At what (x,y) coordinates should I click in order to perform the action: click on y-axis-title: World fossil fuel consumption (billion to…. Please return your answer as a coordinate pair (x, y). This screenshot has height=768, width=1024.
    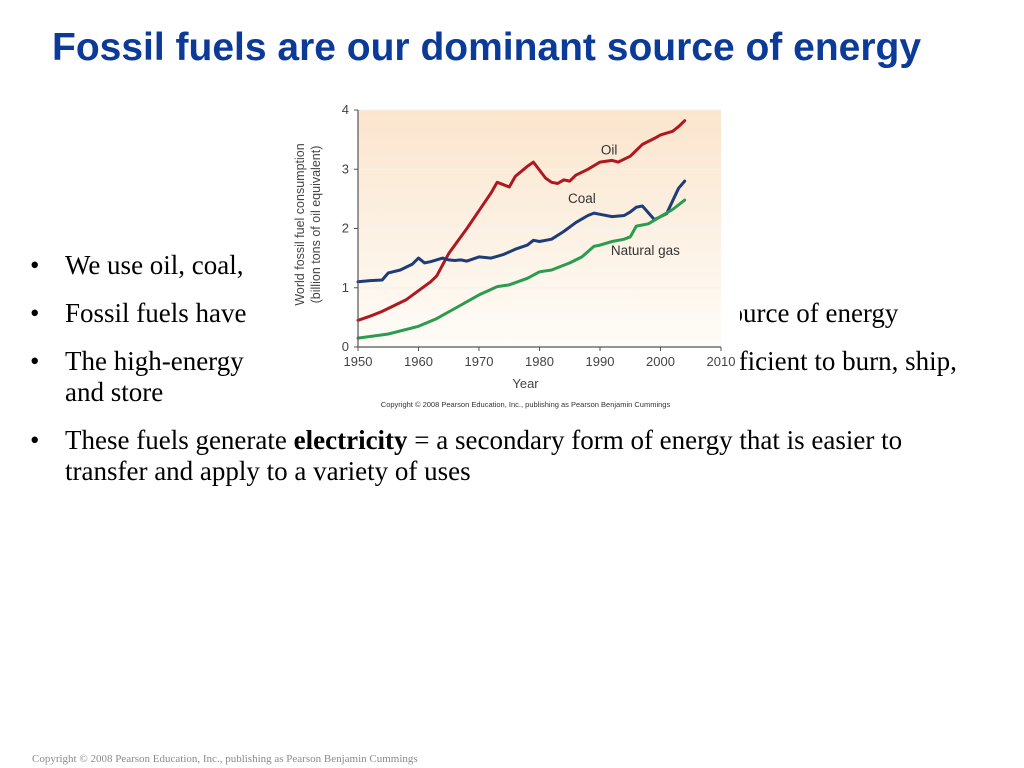
    Looking at the image, I should click on (308, 224).